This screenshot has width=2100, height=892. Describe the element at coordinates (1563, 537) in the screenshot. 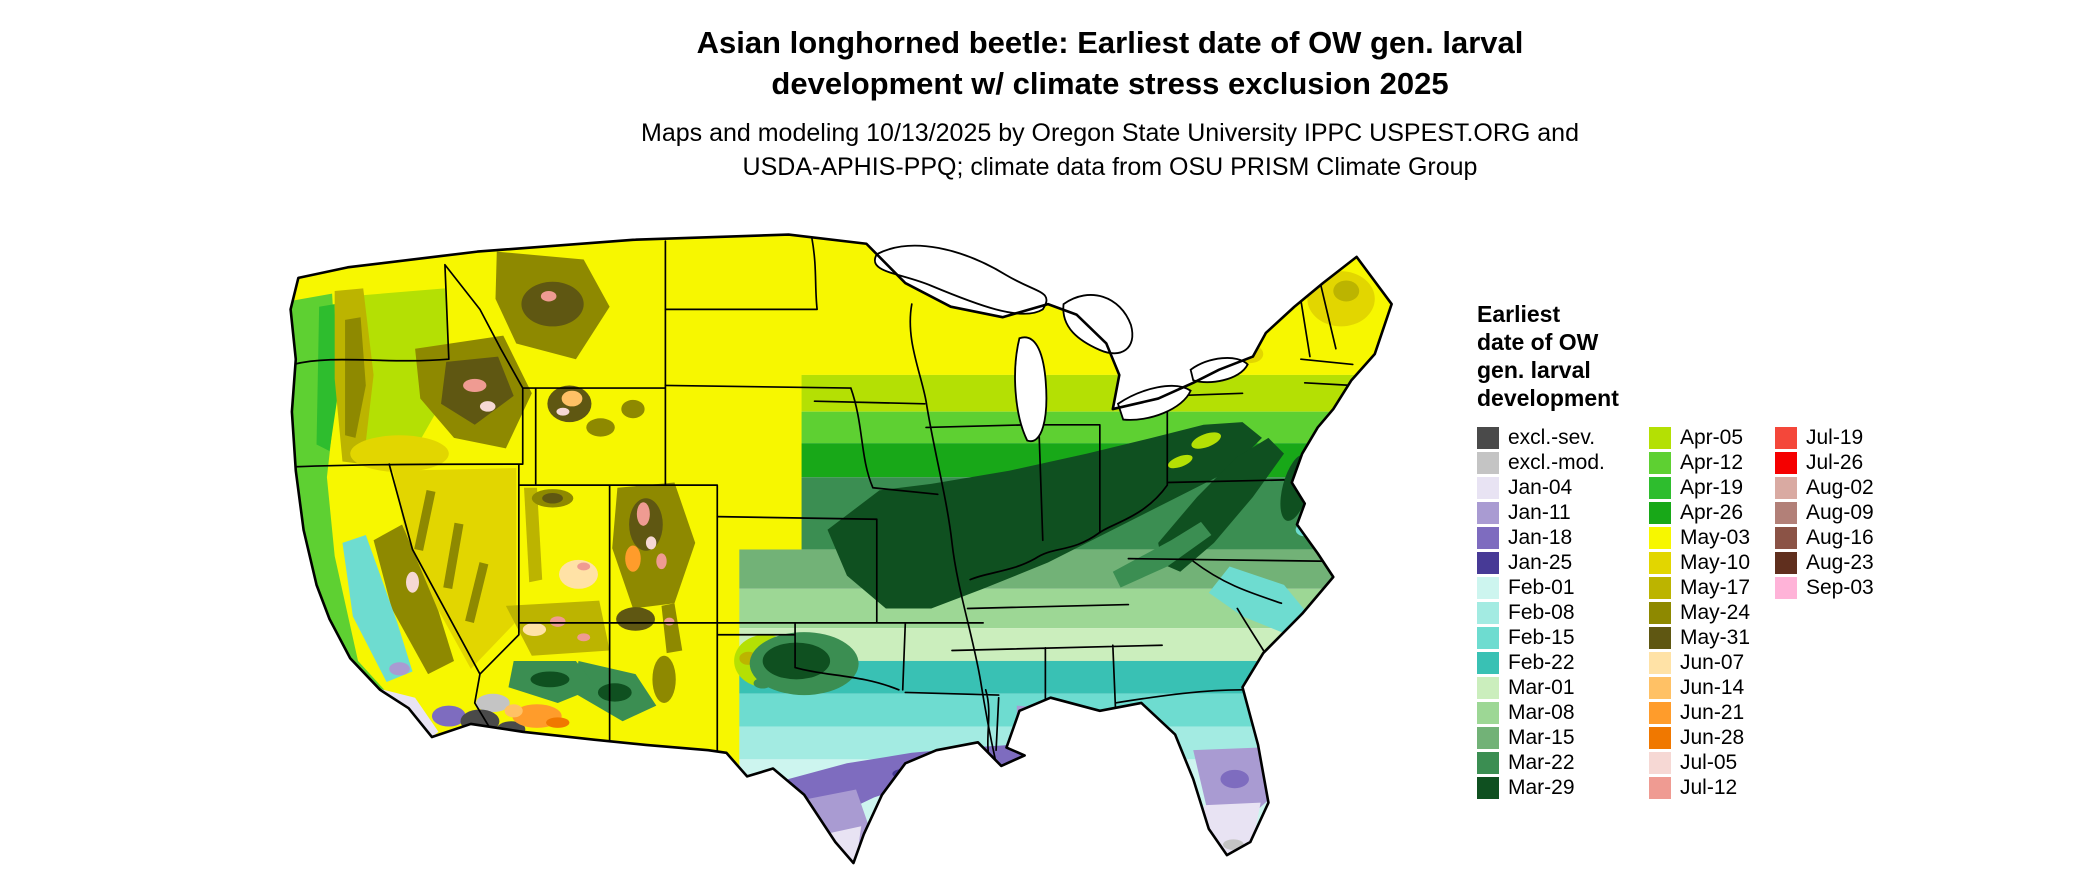

I see `legend-item: Jan-18` at that location.